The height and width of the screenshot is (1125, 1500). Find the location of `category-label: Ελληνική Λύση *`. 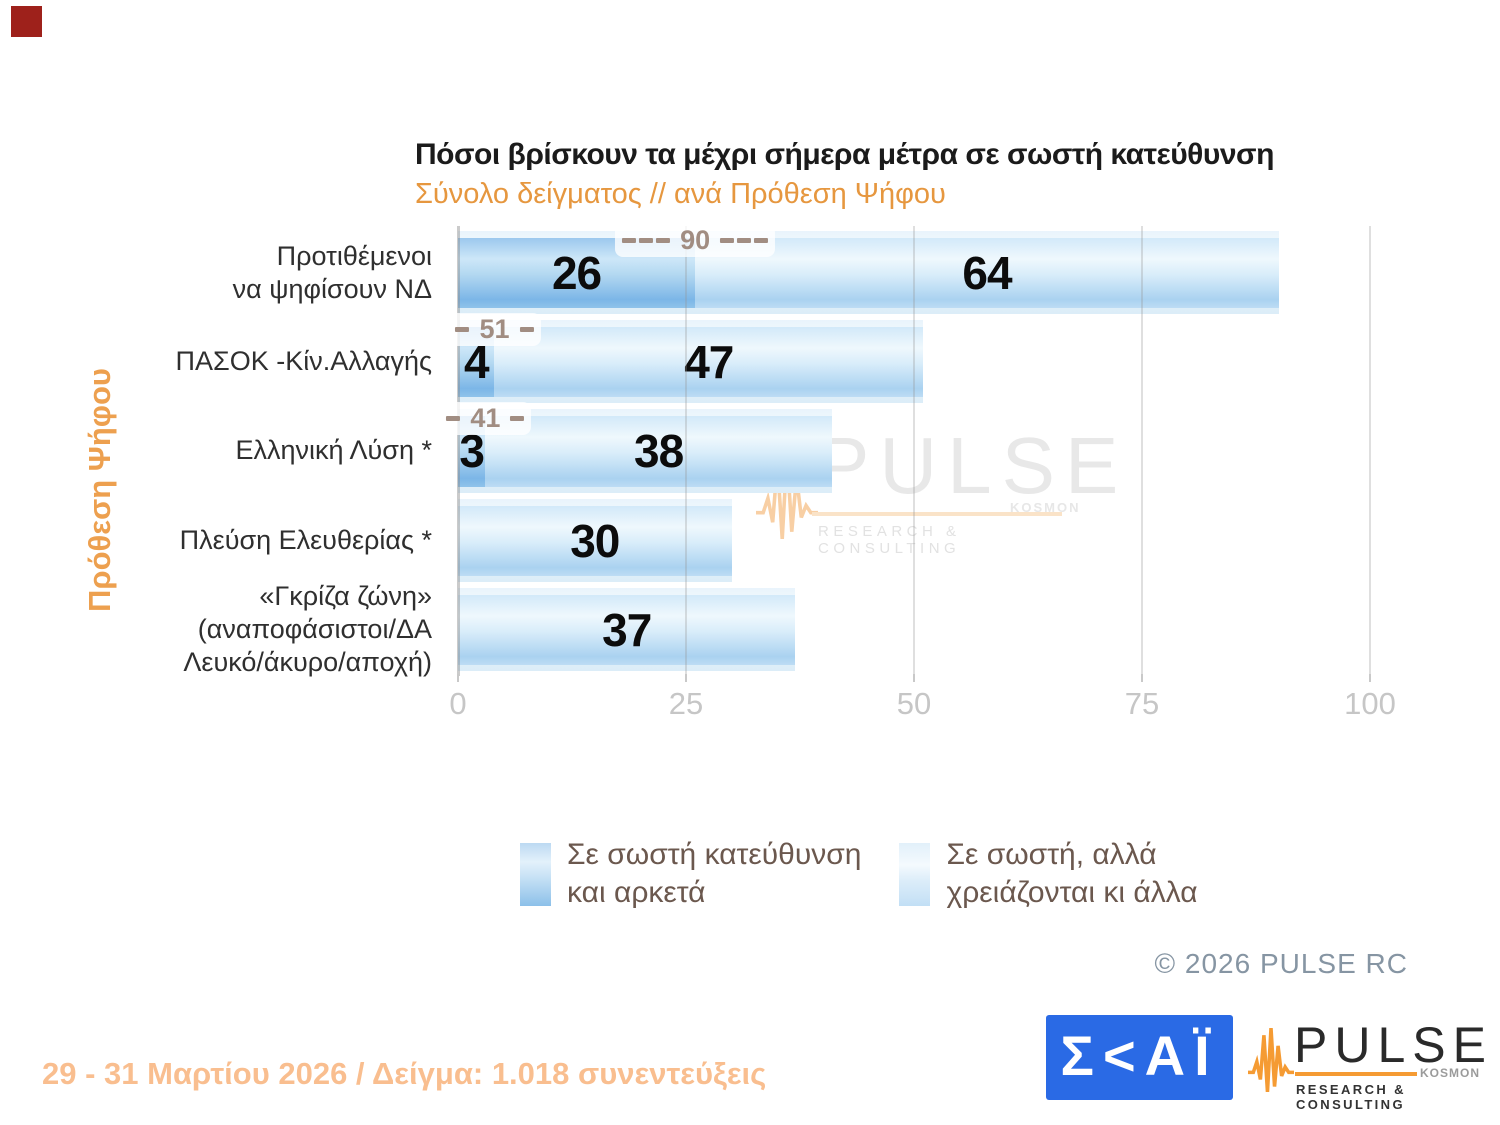

category-label: Ελληνική Λύση * is located at coordinates (246, 450).